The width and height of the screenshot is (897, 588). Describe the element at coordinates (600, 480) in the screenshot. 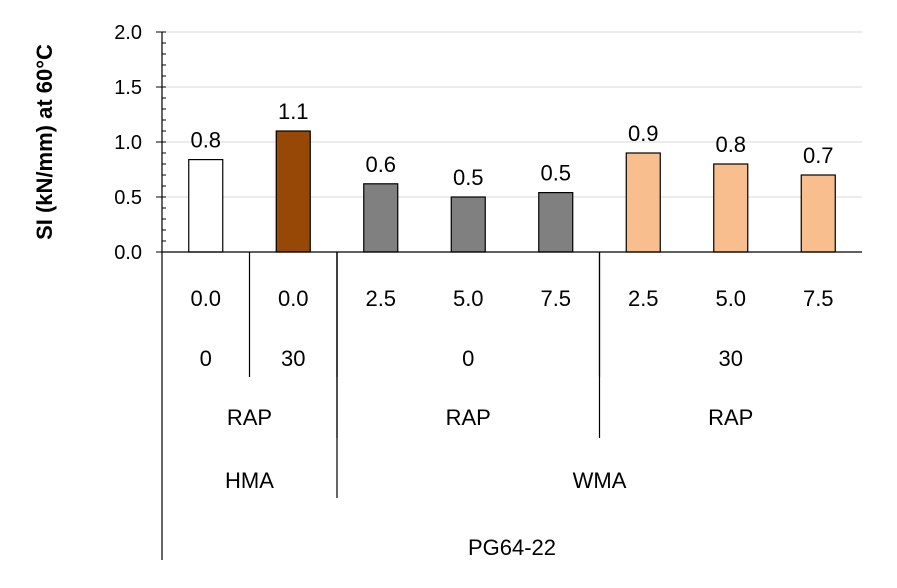

I see `category-label-level4: WMA` at that location.